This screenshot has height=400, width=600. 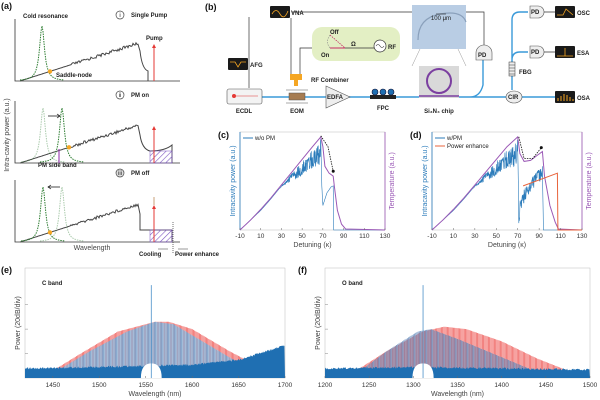 I want to click on osa-instrument: OSA, so click(x=573, y=97).